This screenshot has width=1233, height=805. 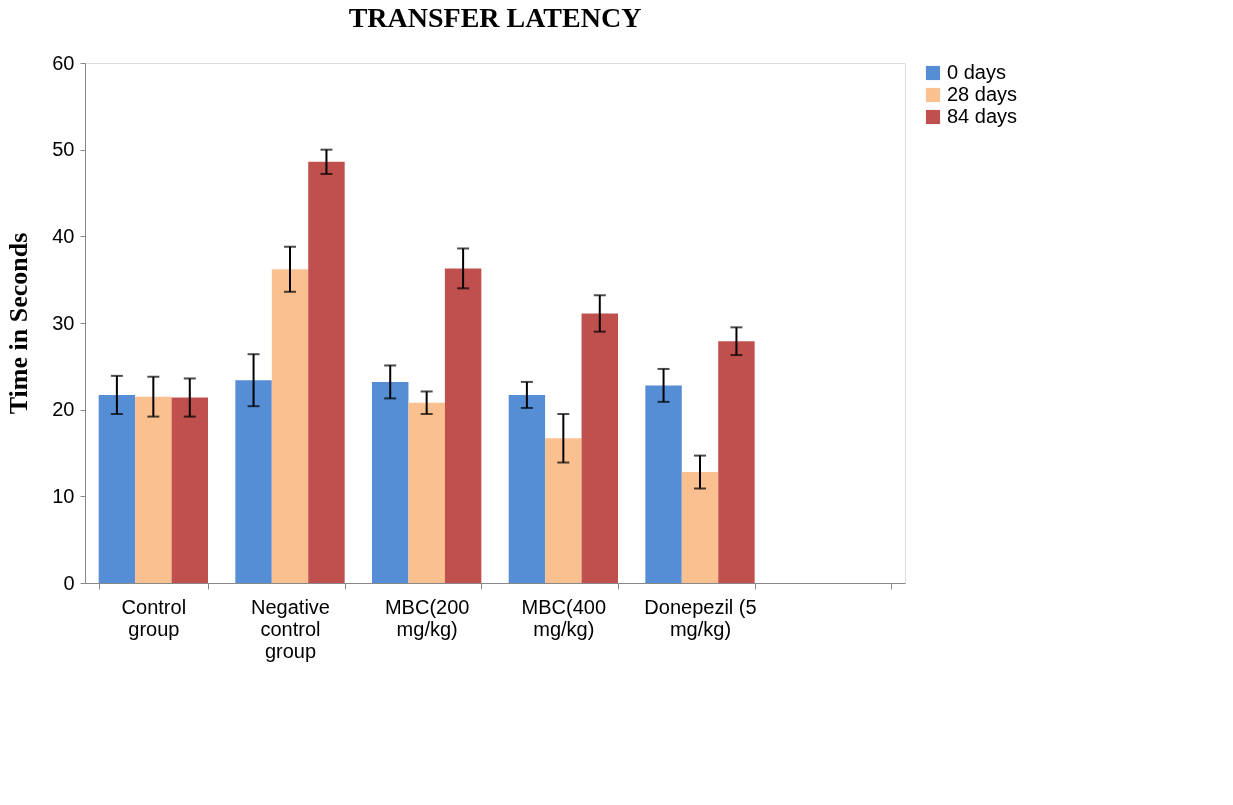 I want to click on y-tick-label: 0, so click(x=69, y=582).